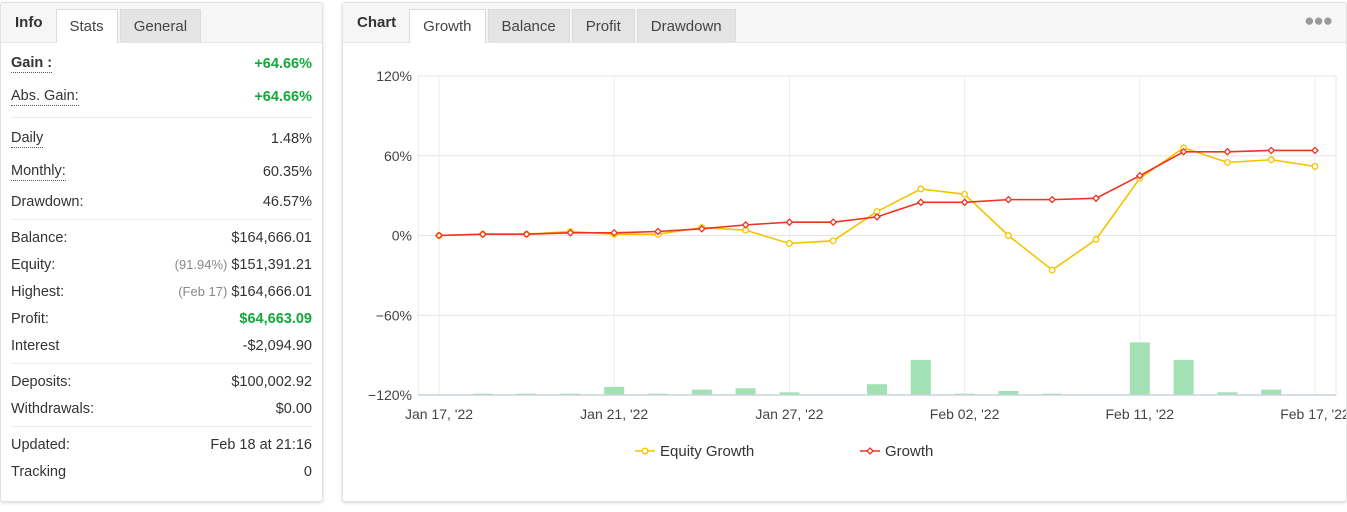 The height and width of the screenshot is (512, 1347). I want to click on ellipsis-icon: ●●●, so click(1318, 20).